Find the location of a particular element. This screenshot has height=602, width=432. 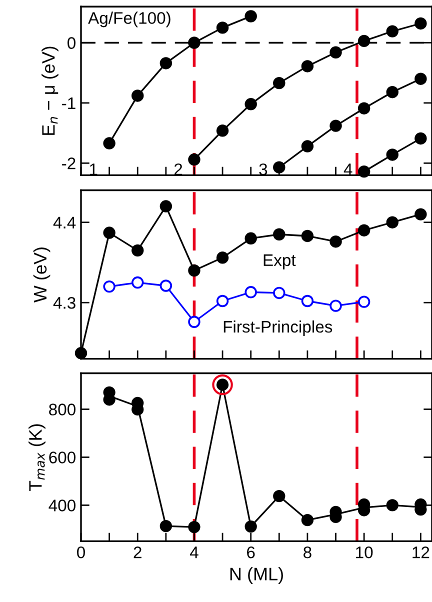

y-tick-label: 4.4 is located at coordinates (64, 222).